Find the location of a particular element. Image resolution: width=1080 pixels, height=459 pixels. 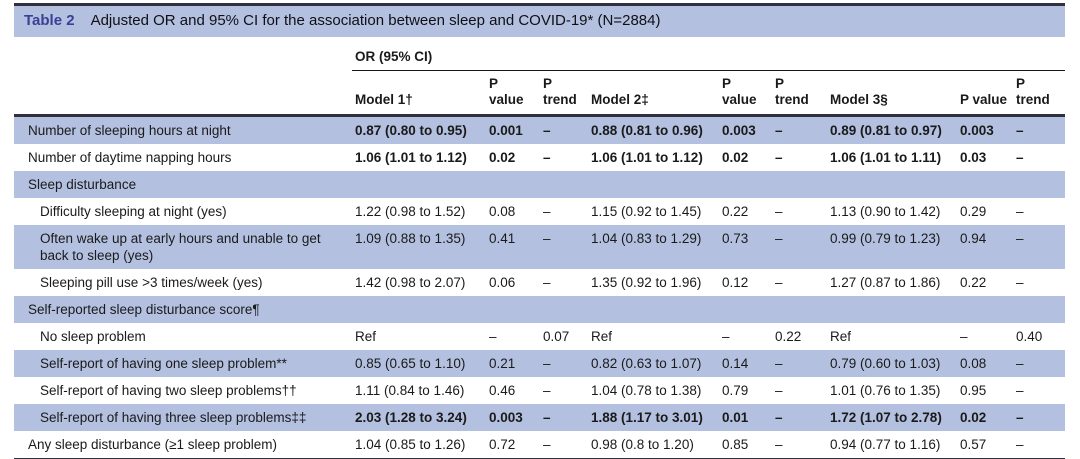

row-label: Difficulty sleeping at night (yes) is located at coordinates (133, 211).